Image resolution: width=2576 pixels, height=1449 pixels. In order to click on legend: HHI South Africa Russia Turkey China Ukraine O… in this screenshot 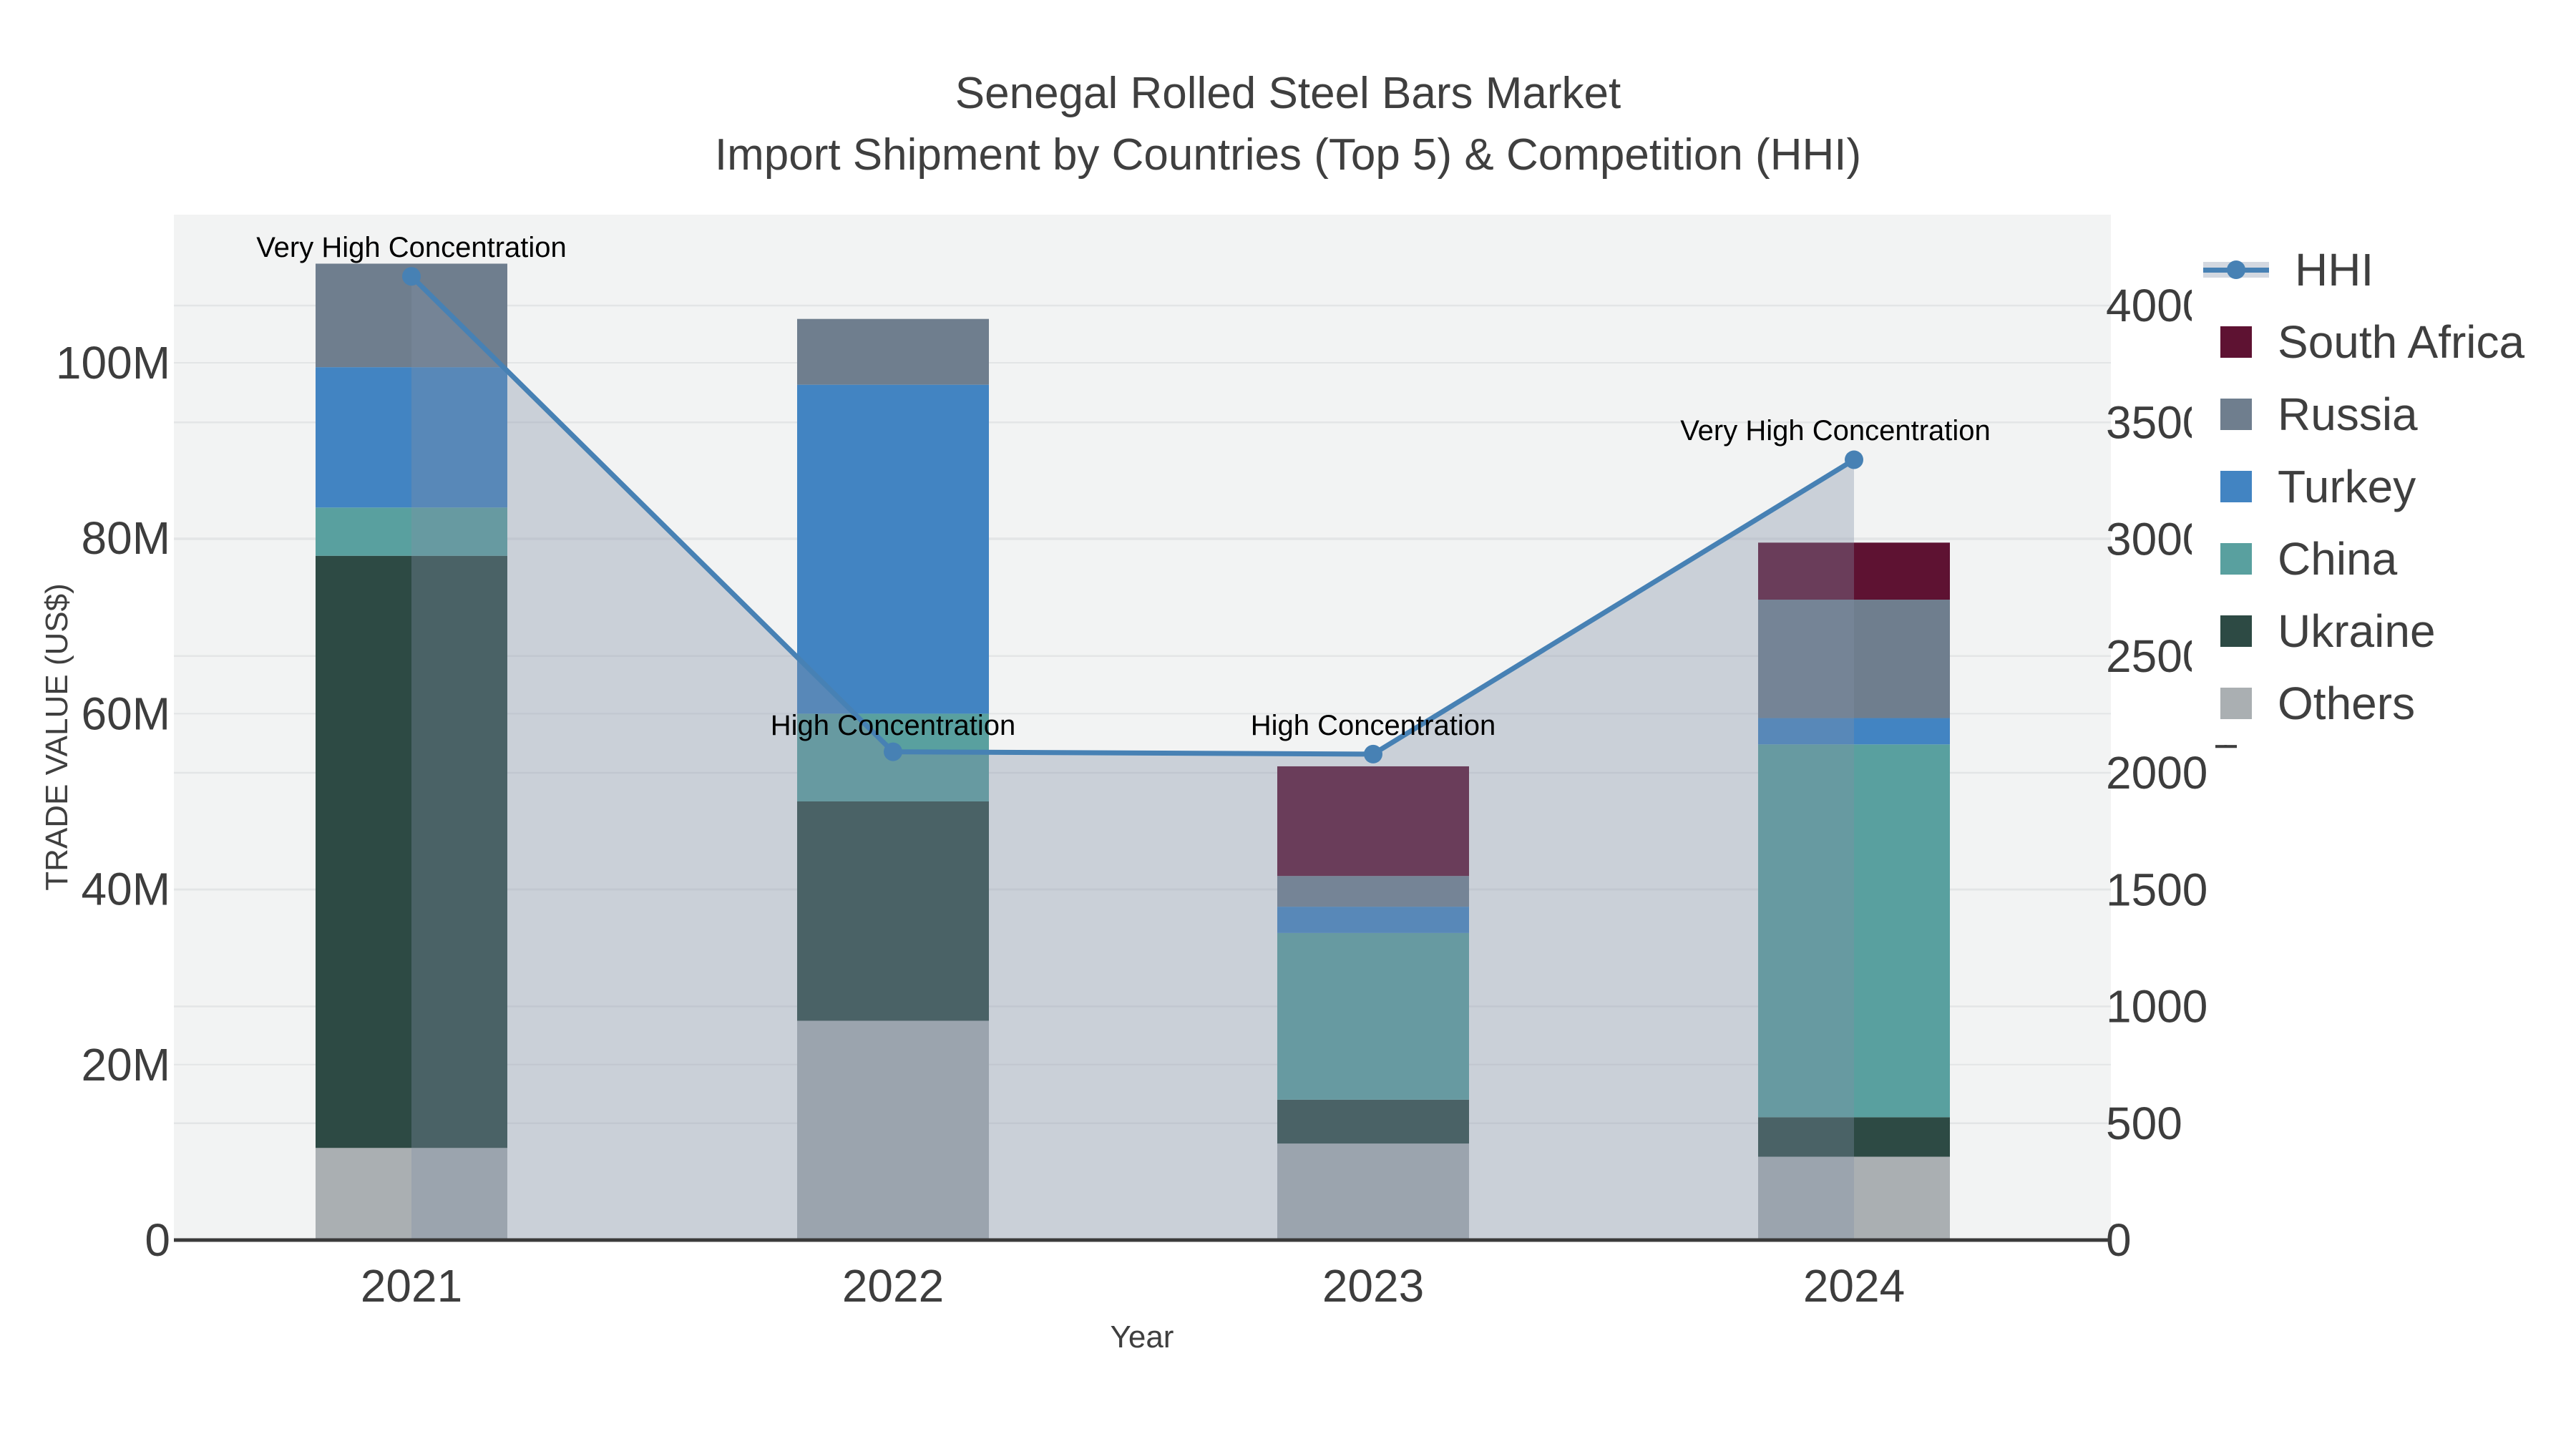, I will do `click(2384, 486)`.